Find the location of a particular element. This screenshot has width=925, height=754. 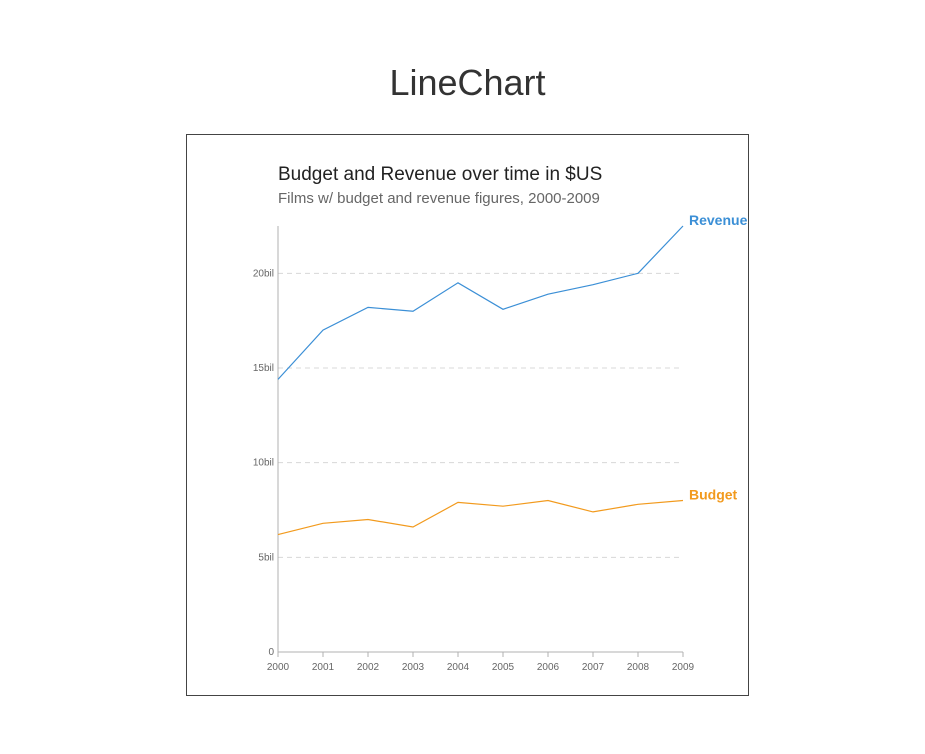

x-tick-label: 2007 is located at coordinates (593, 667).